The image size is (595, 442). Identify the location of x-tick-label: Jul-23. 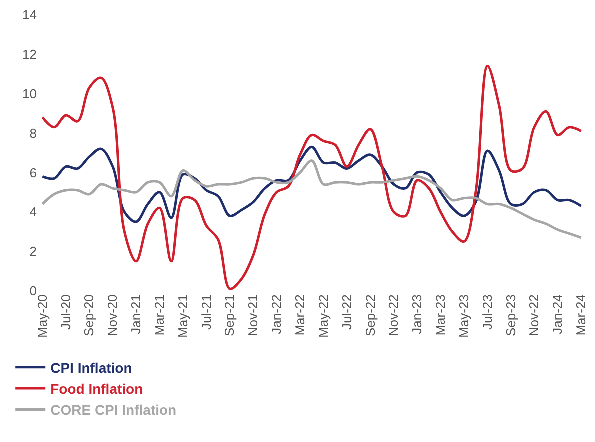
(487, 312).